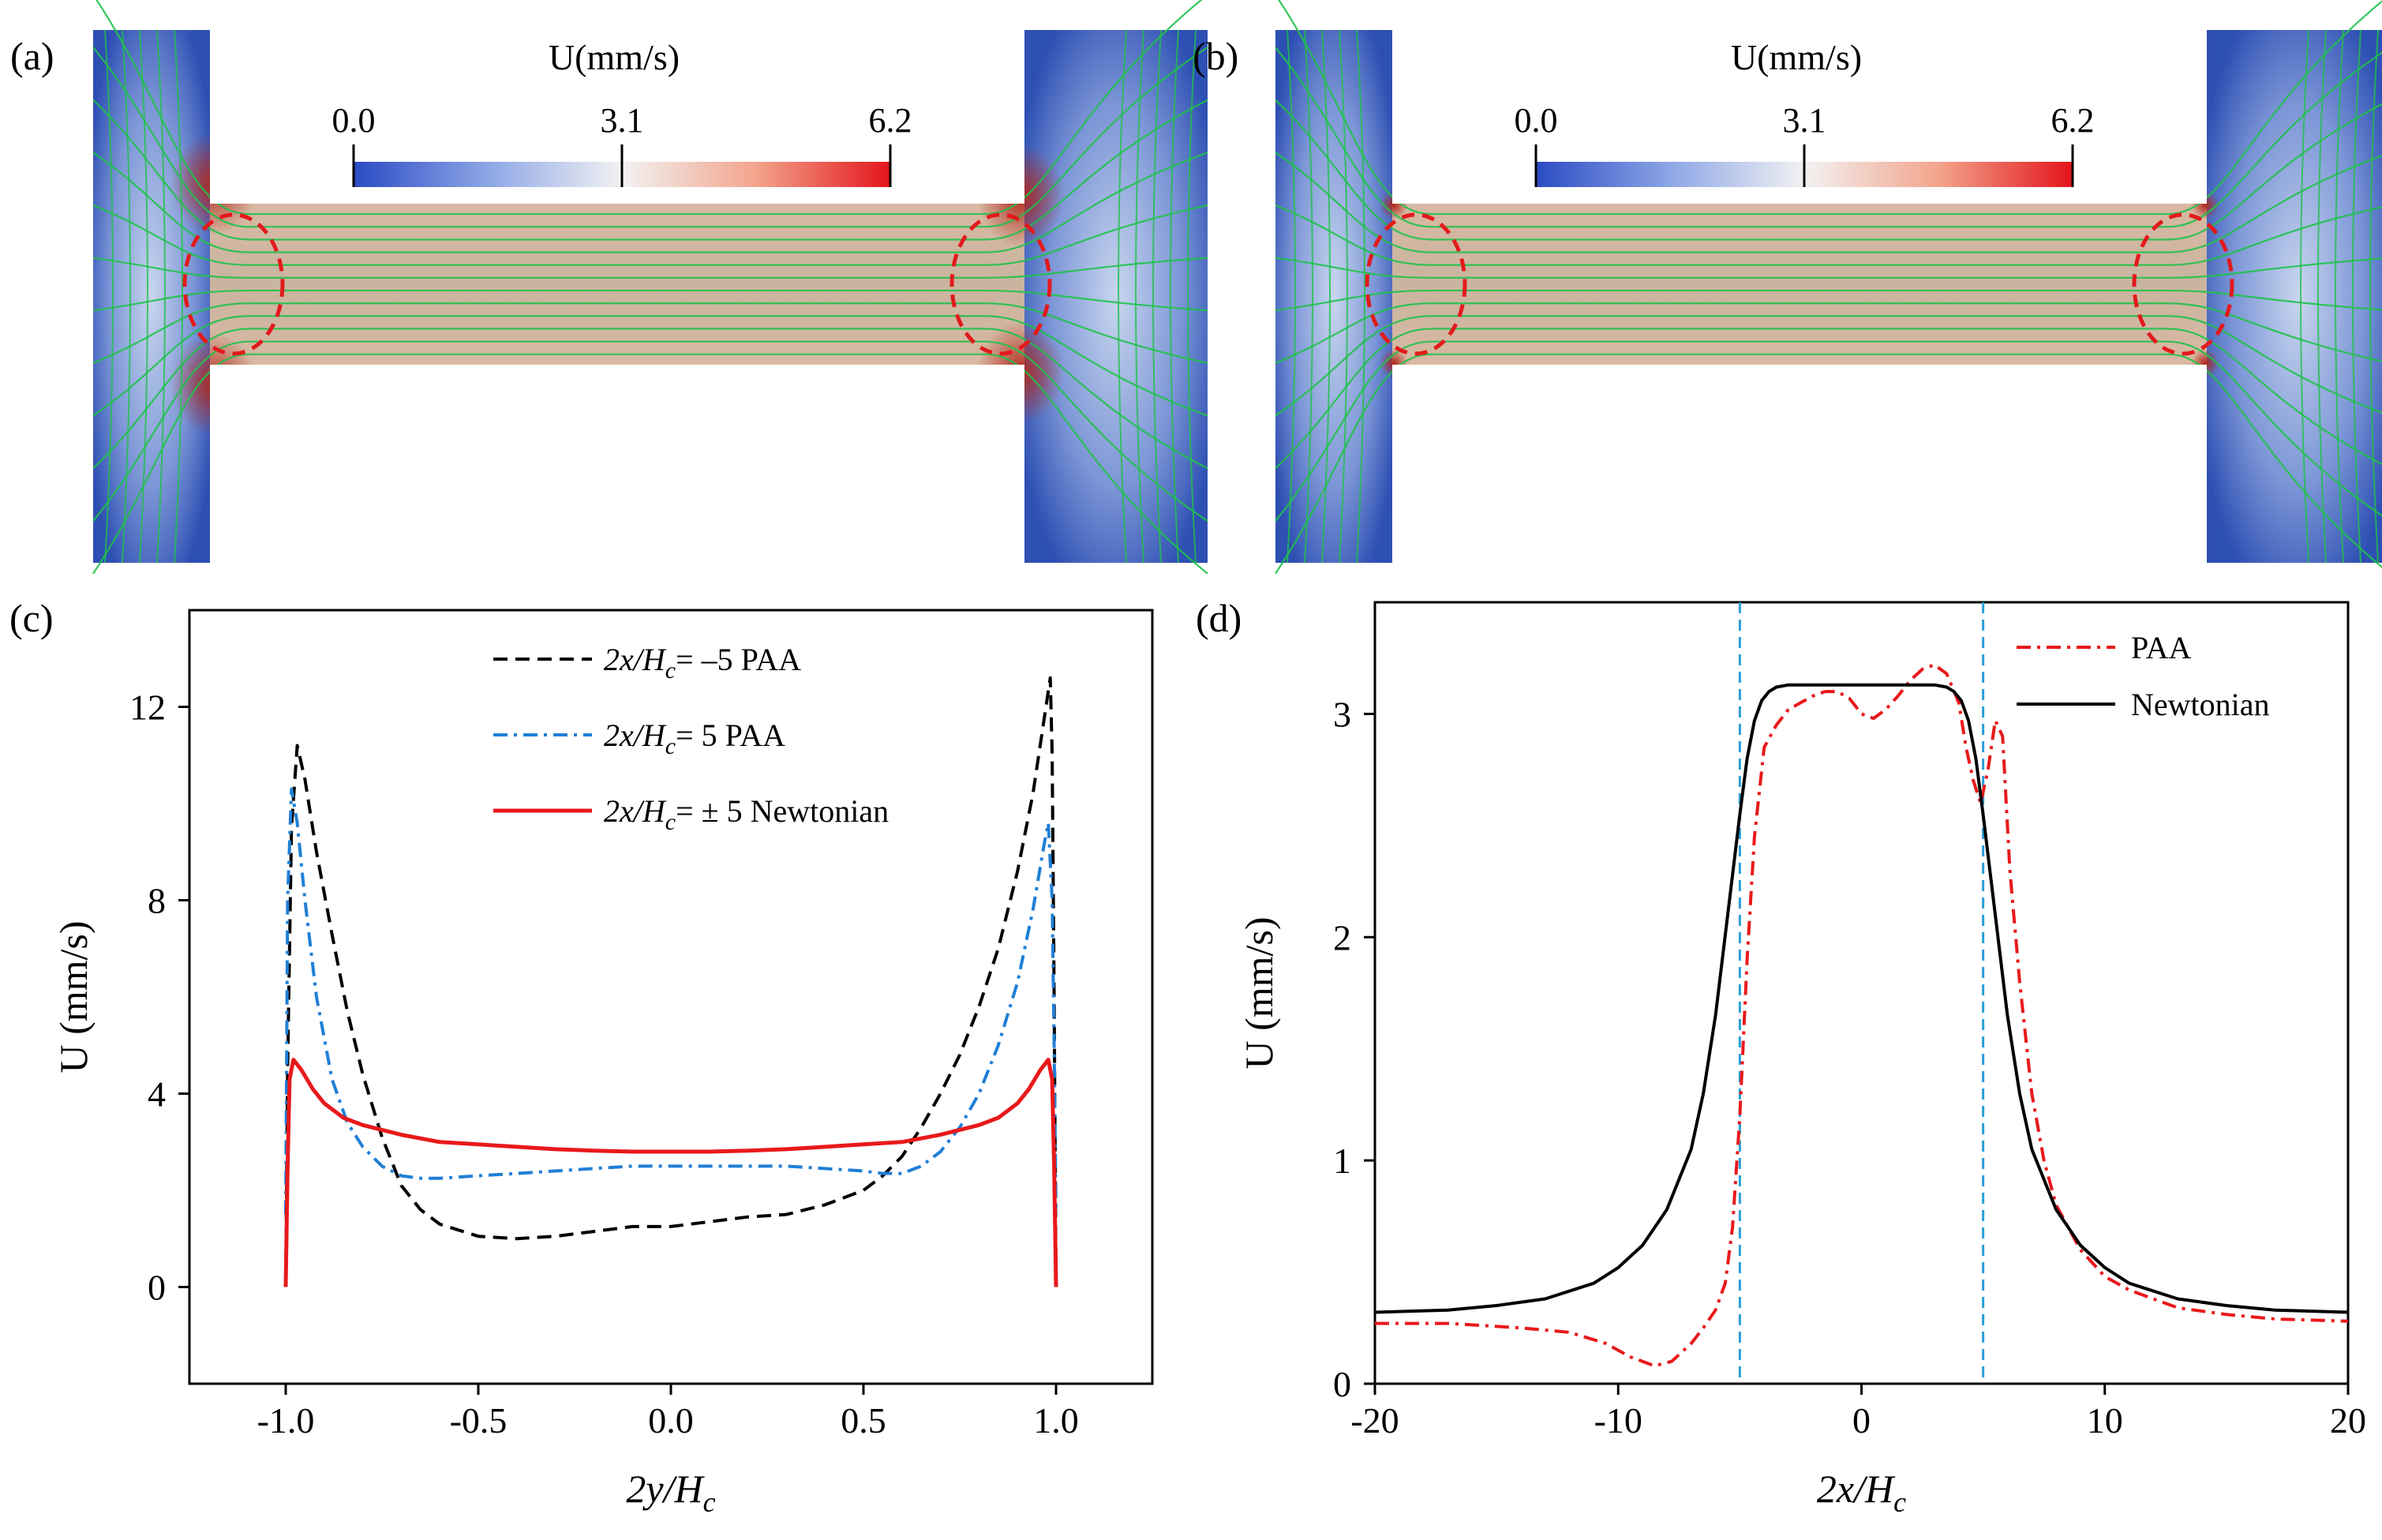 Image resolution: width=2382 pixels, height=1540 pixels. Describe the element at coordinates (2161, 648) in the screenshot. I see `legend-label: PAA` at that location.